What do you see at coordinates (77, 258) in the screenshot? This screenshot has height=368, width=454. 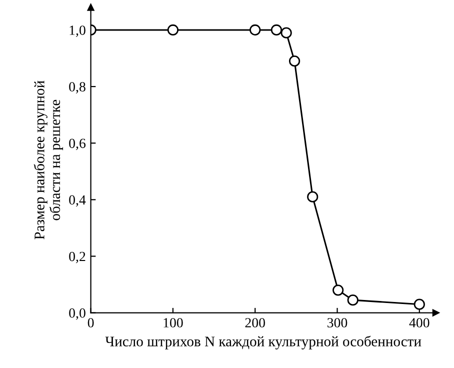 I see `y-tick-label: 0,2` at bounding box center [77, 258].